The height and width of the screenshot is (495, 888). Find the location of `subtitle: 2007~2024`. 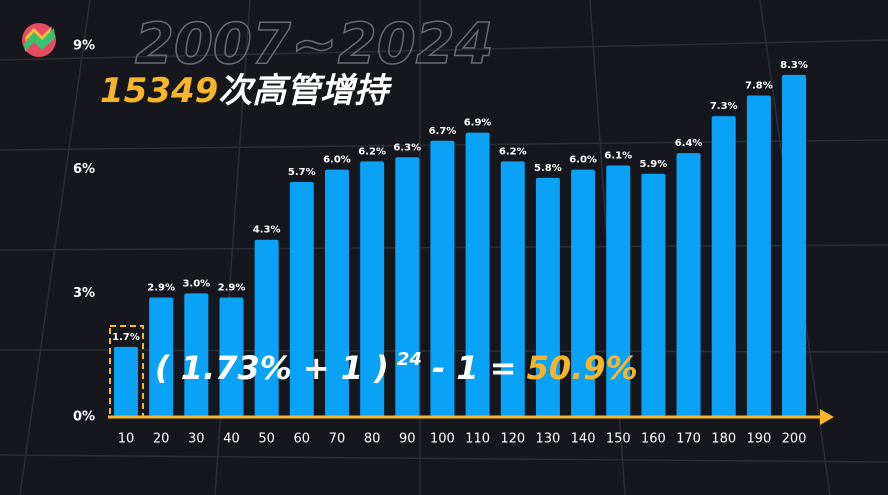

subtitle: 2007~2024 is located at coordinates (314, 44).